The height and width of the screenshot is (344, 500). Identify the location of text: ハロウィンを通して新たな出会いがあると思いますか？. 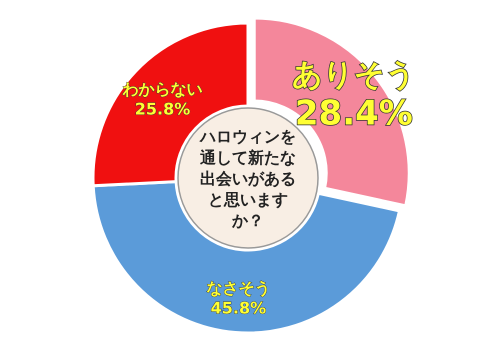
(247, 179).